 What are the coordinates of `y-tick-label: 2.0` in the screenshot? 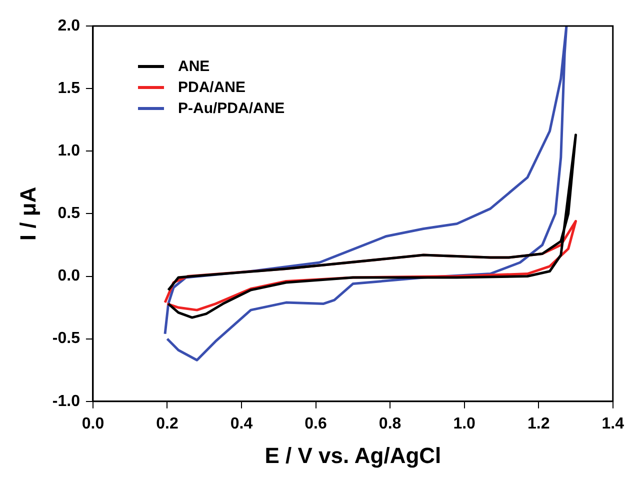 It's located at (69, 25).